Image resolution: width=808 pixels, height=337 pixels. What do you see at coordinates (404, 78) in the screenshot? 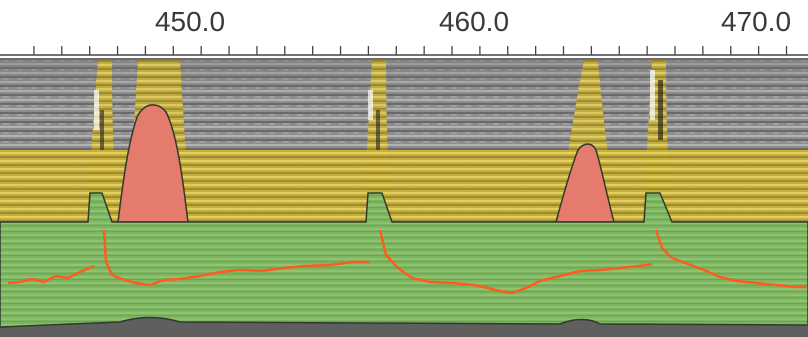
I see `seismic-shade` at bounding box center [404, 78].